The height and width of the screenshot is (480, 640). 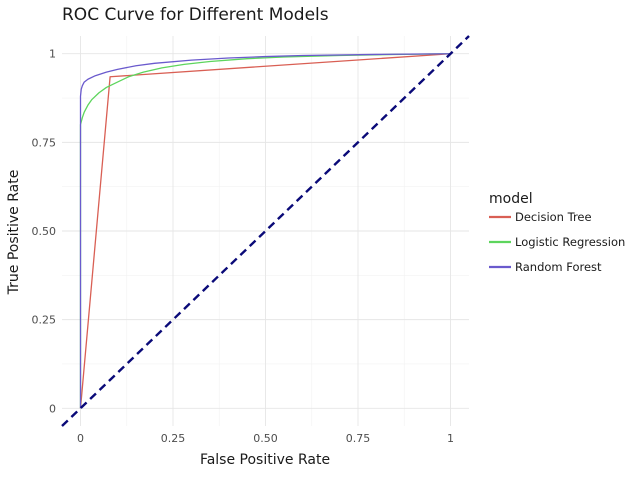 What do you see at coordinates (570, 242) in the screenshot?
I see `legend-label: Logistic Regression` at bounding box center [570, 242].